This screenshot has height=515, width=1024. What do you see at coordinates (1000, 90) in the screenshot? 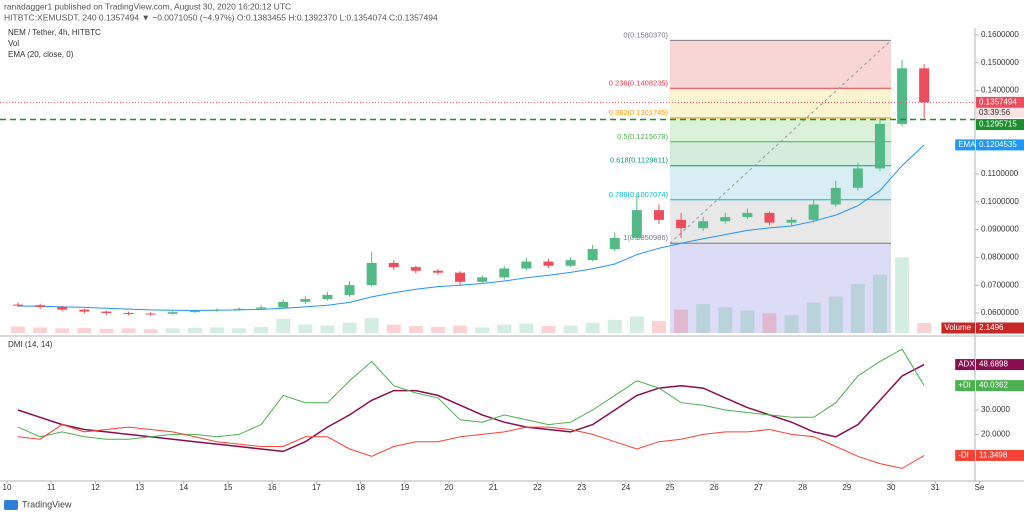
I see `y-tick-label: 0.1400000` at bounding box center [1000, 90].